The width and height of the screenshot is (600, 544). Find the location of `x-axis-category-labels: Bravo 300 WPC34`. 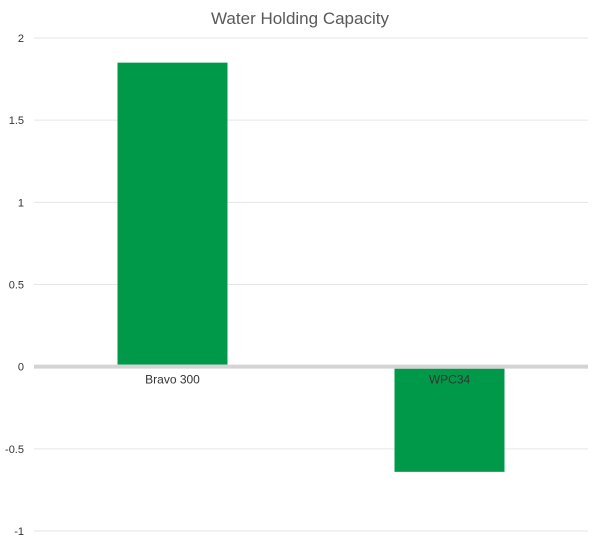

x-axis-category-labels: Bravo 300 WPC34 is located at coordinates (307, 380).